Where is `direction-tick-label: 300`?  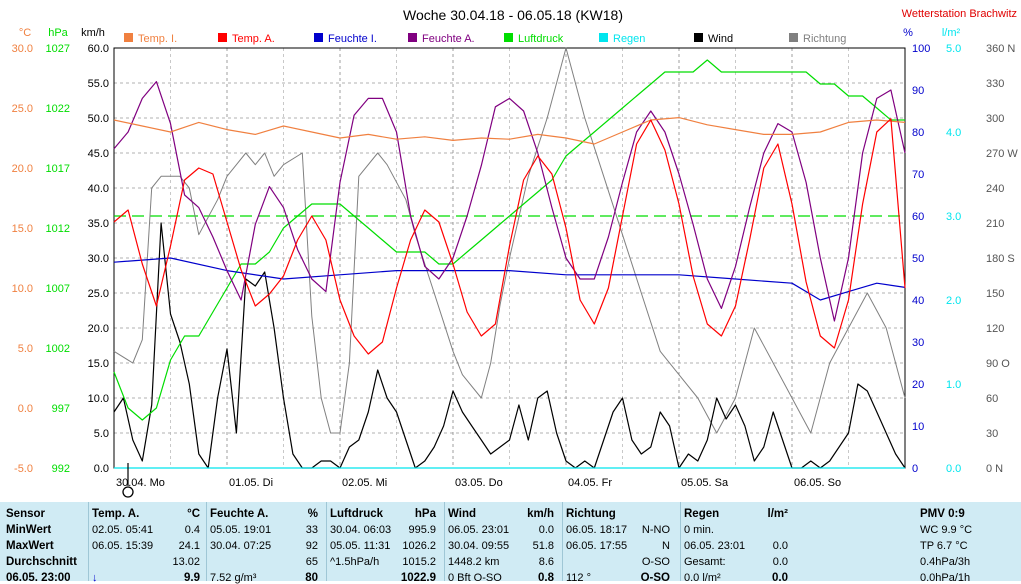 direction-tick-label: 300 is located at coordinates (995, 119).